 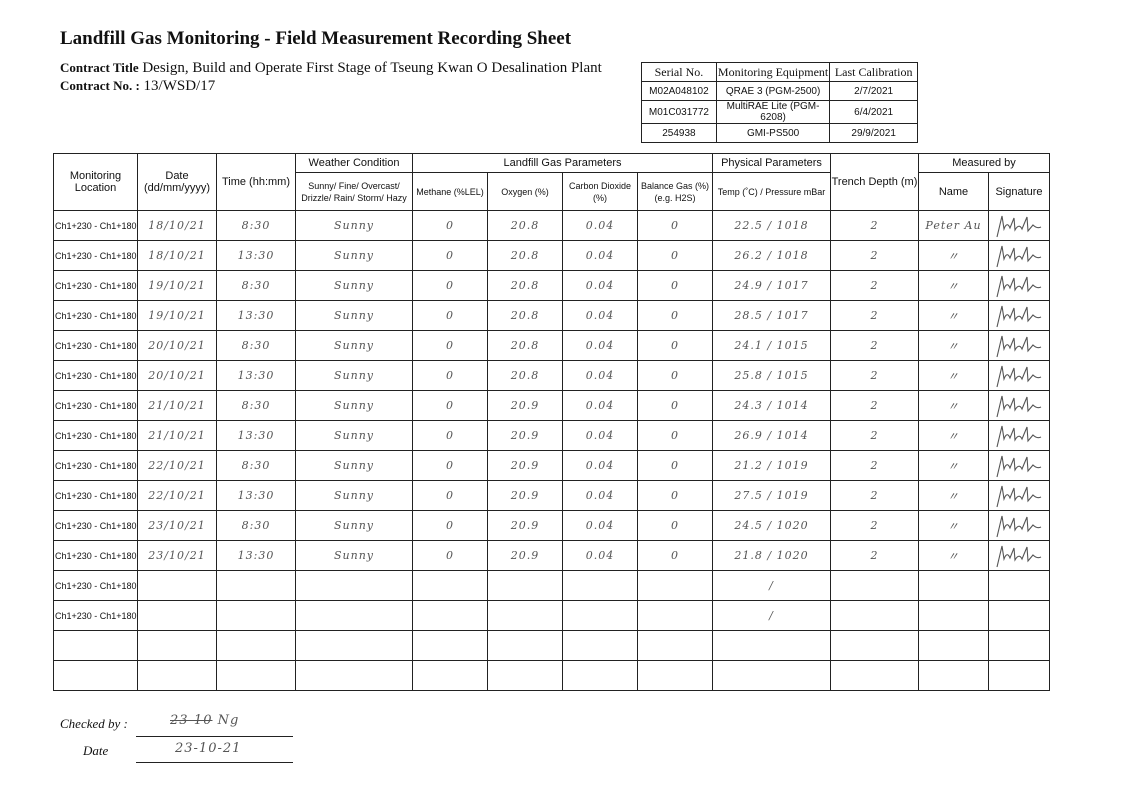 What do you see at coordinates (525, 645) in the screenshot?
I see `cell-oxygen` at bounding box center [525, 645].